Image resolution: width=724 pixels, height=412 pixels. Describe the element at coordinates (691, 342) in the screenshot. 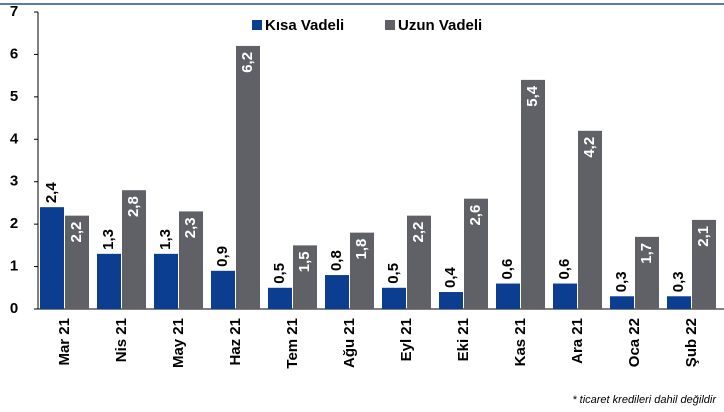

I see `x-tick-label: Şub 22` at that location.